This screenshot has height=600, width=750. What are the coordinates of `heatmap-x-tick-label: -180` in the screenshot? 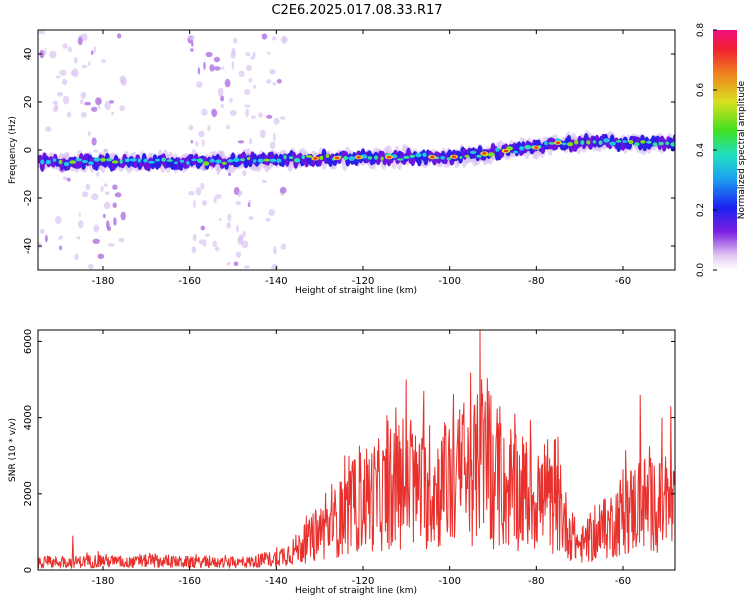 It's located at (103, 281).